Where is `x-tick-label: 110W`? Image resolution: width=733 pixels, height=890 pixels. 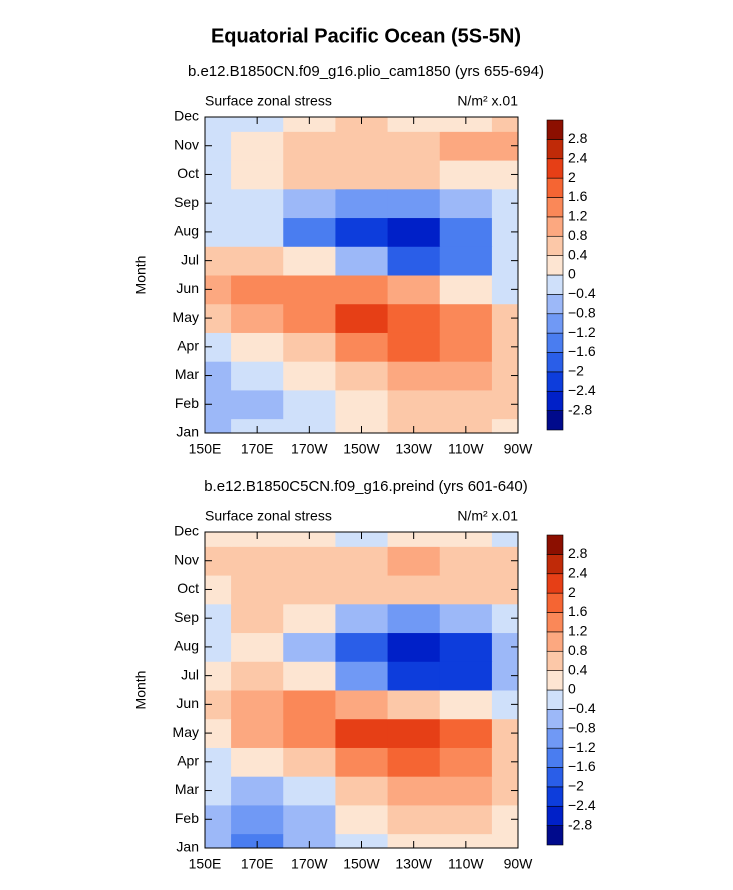 x-tick-label: 110W is located at coordinates (466, 864).